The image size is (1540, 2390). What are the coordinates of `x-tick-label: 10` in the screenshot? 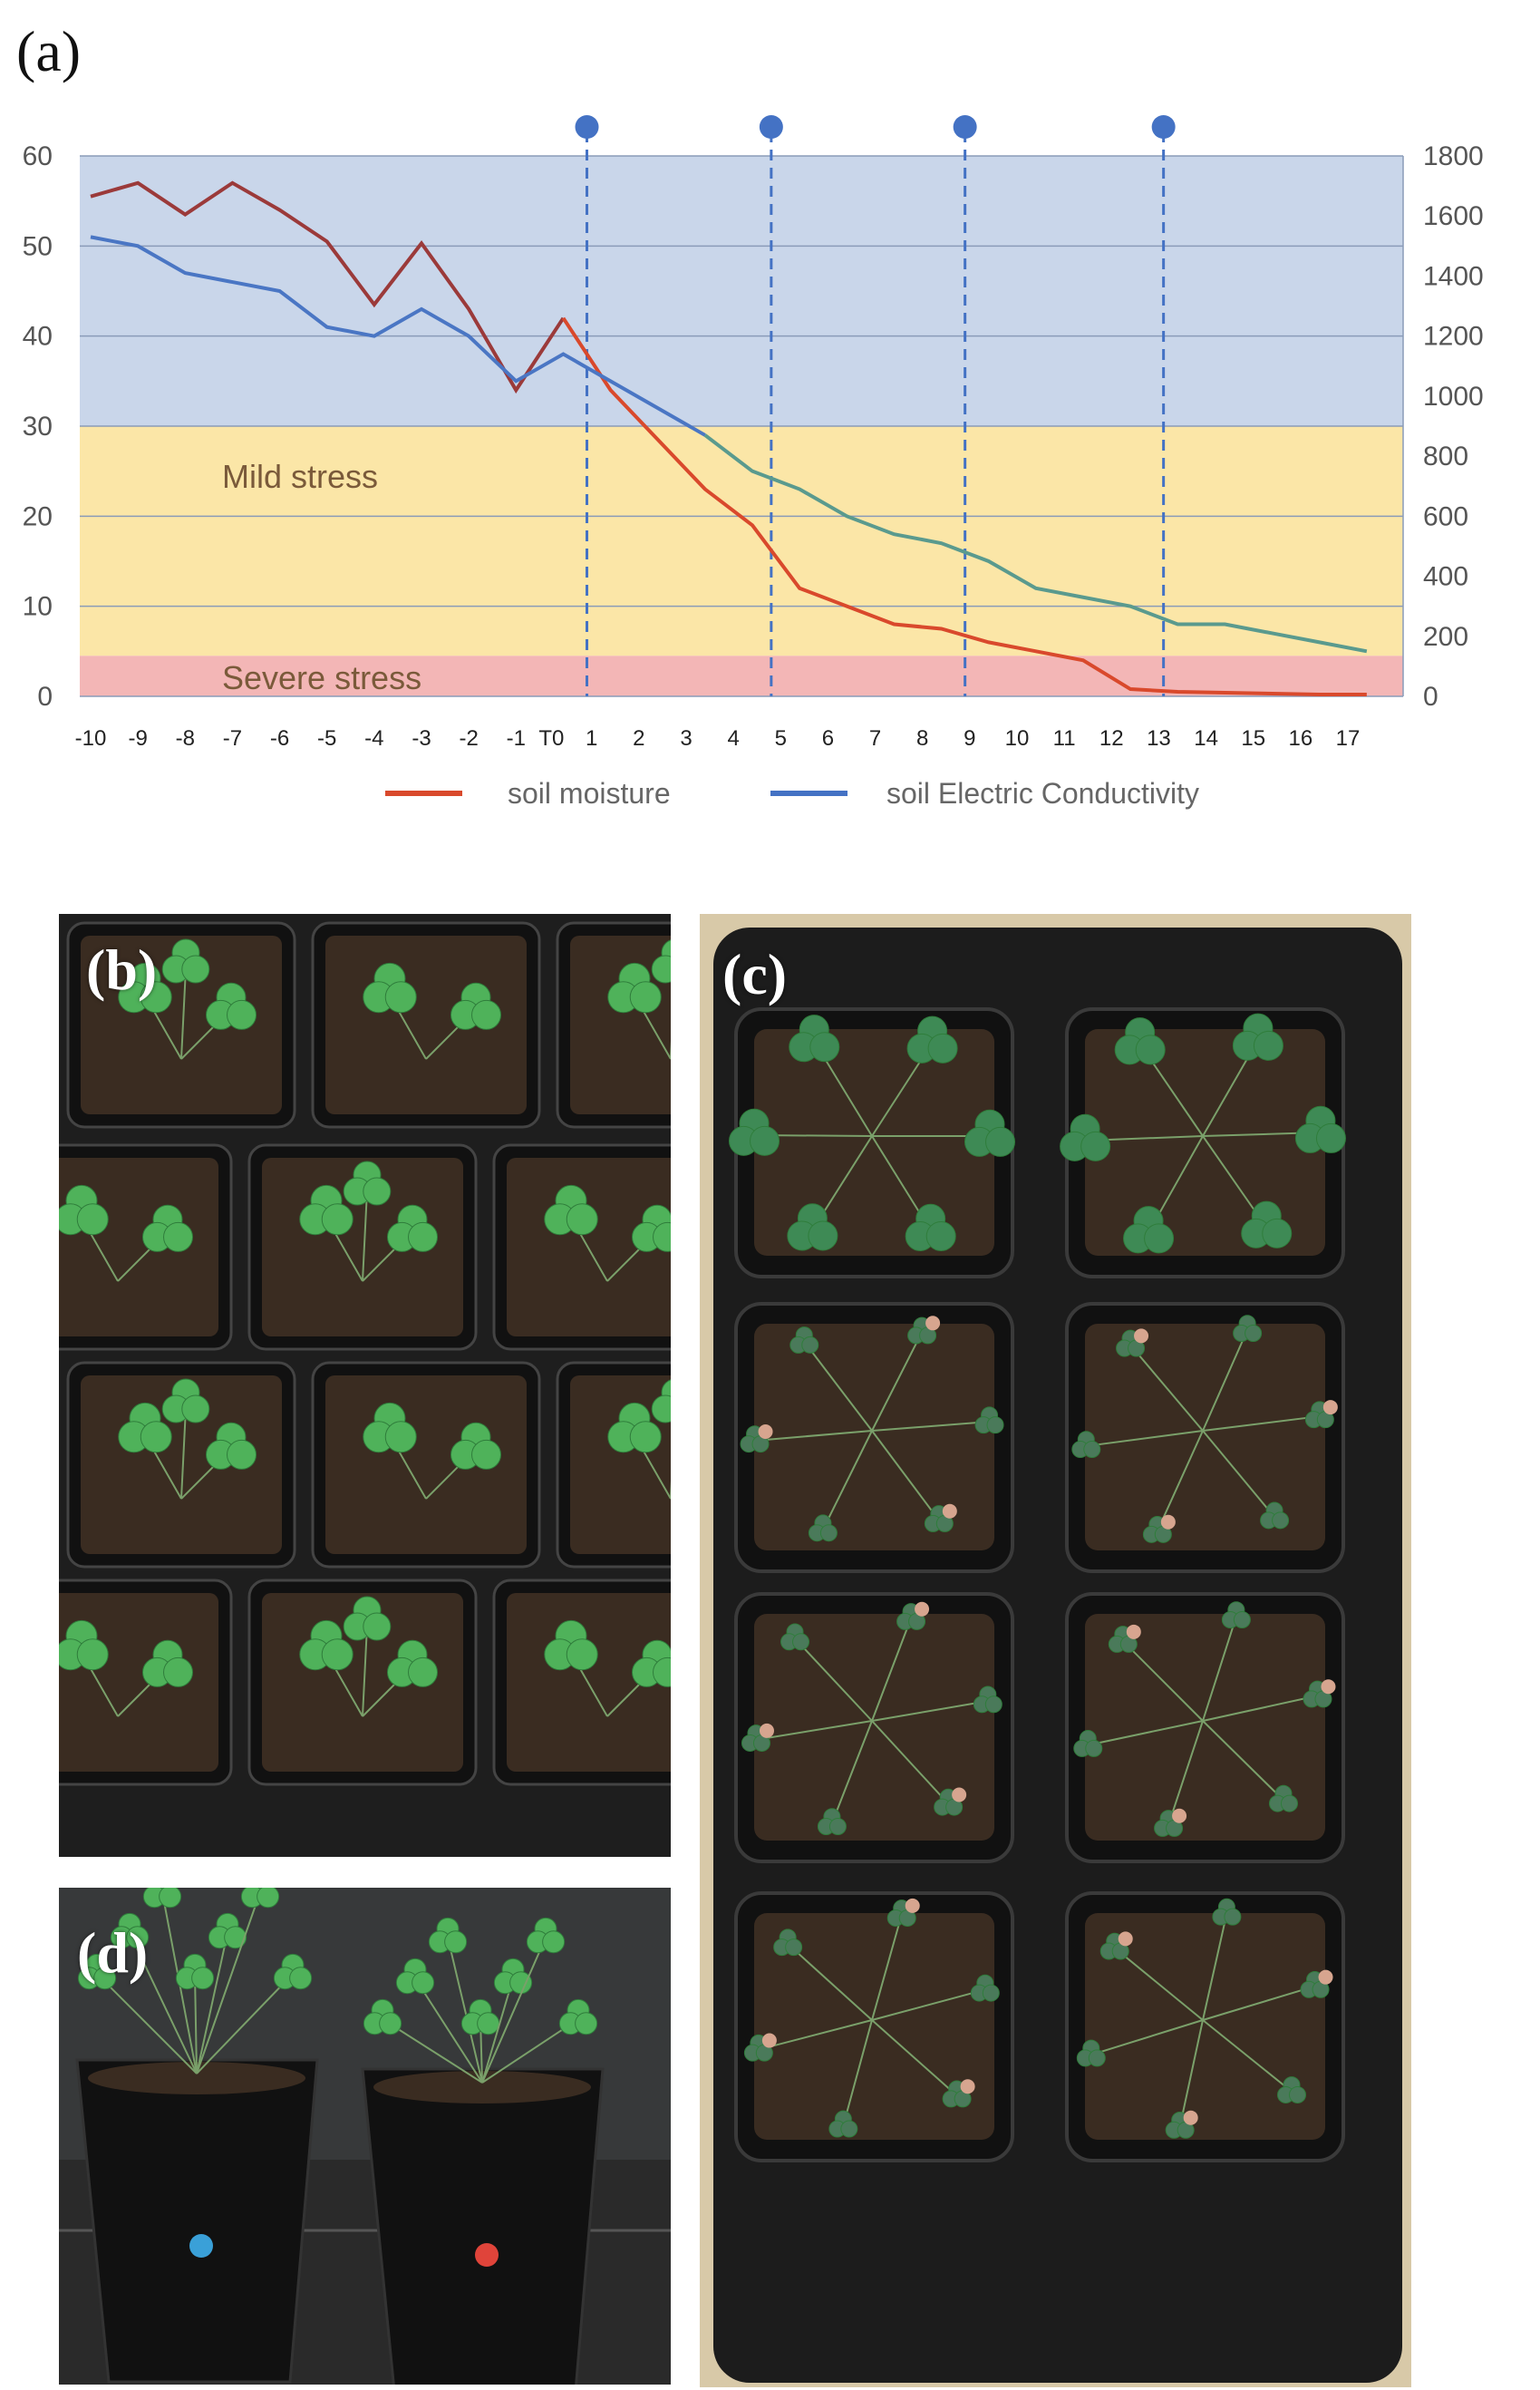 It's located at (1017, 738).